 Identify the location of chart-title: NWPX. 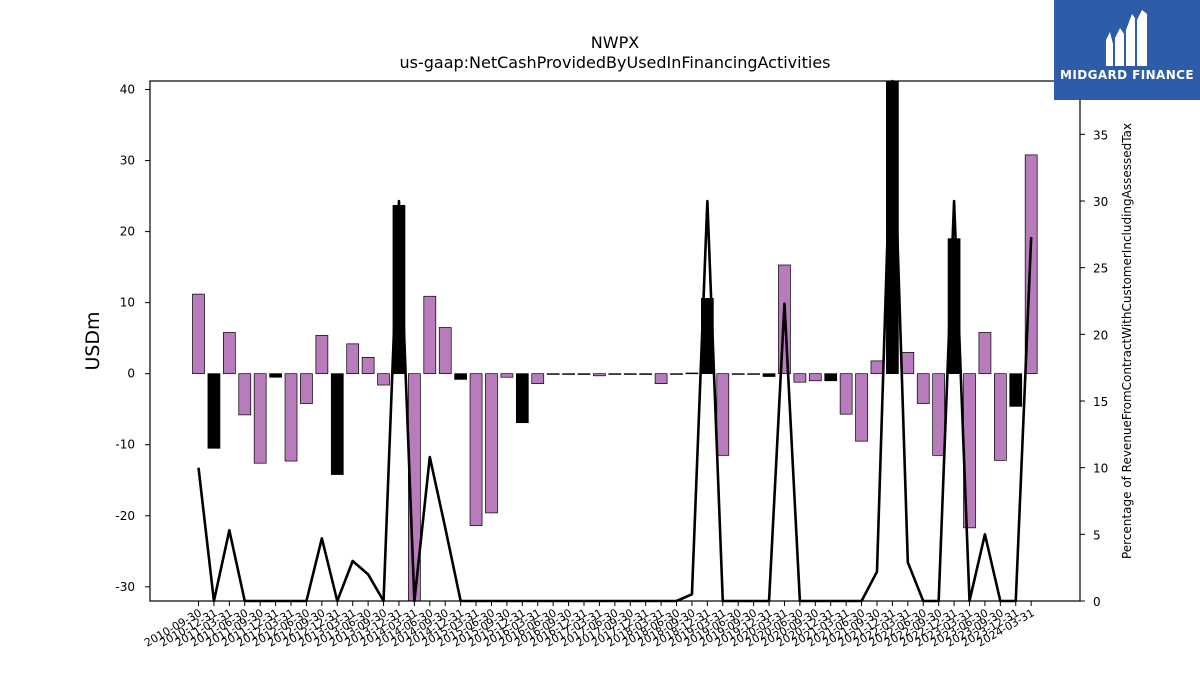
(615, 42).